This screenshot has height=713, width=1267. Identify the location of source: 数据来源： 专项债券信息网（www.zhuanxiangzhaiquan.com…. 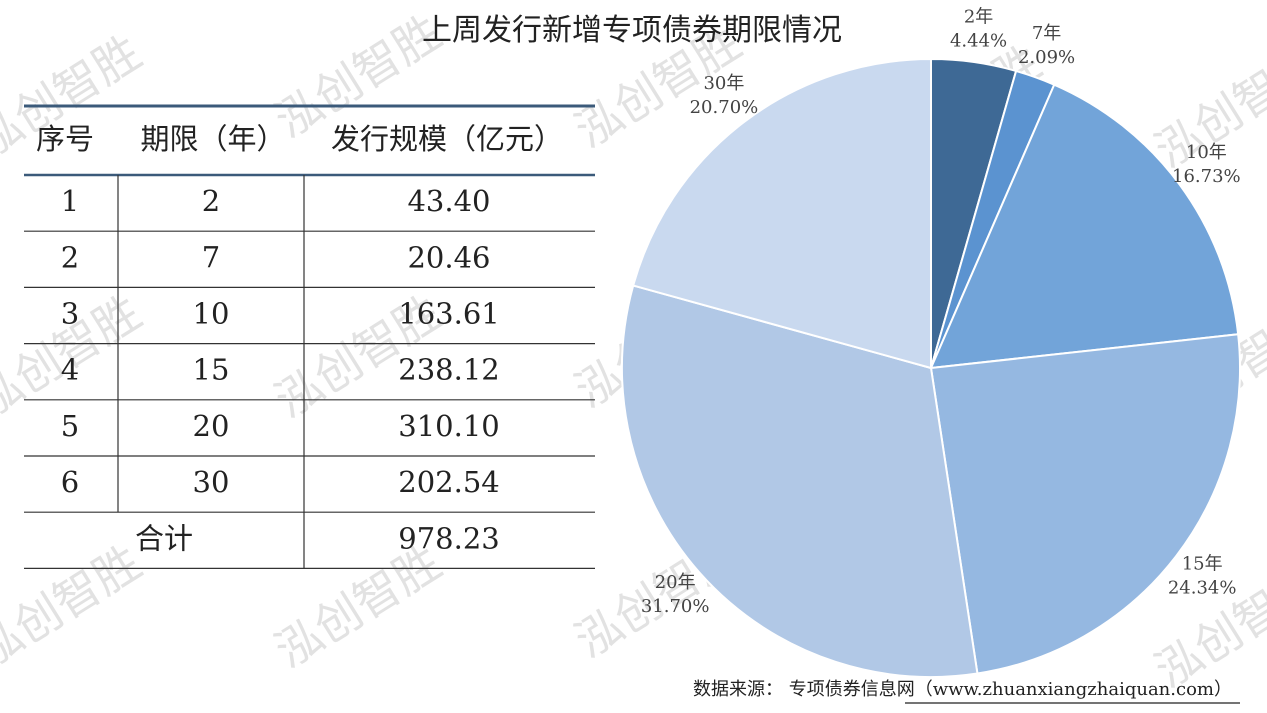
(962, 689).